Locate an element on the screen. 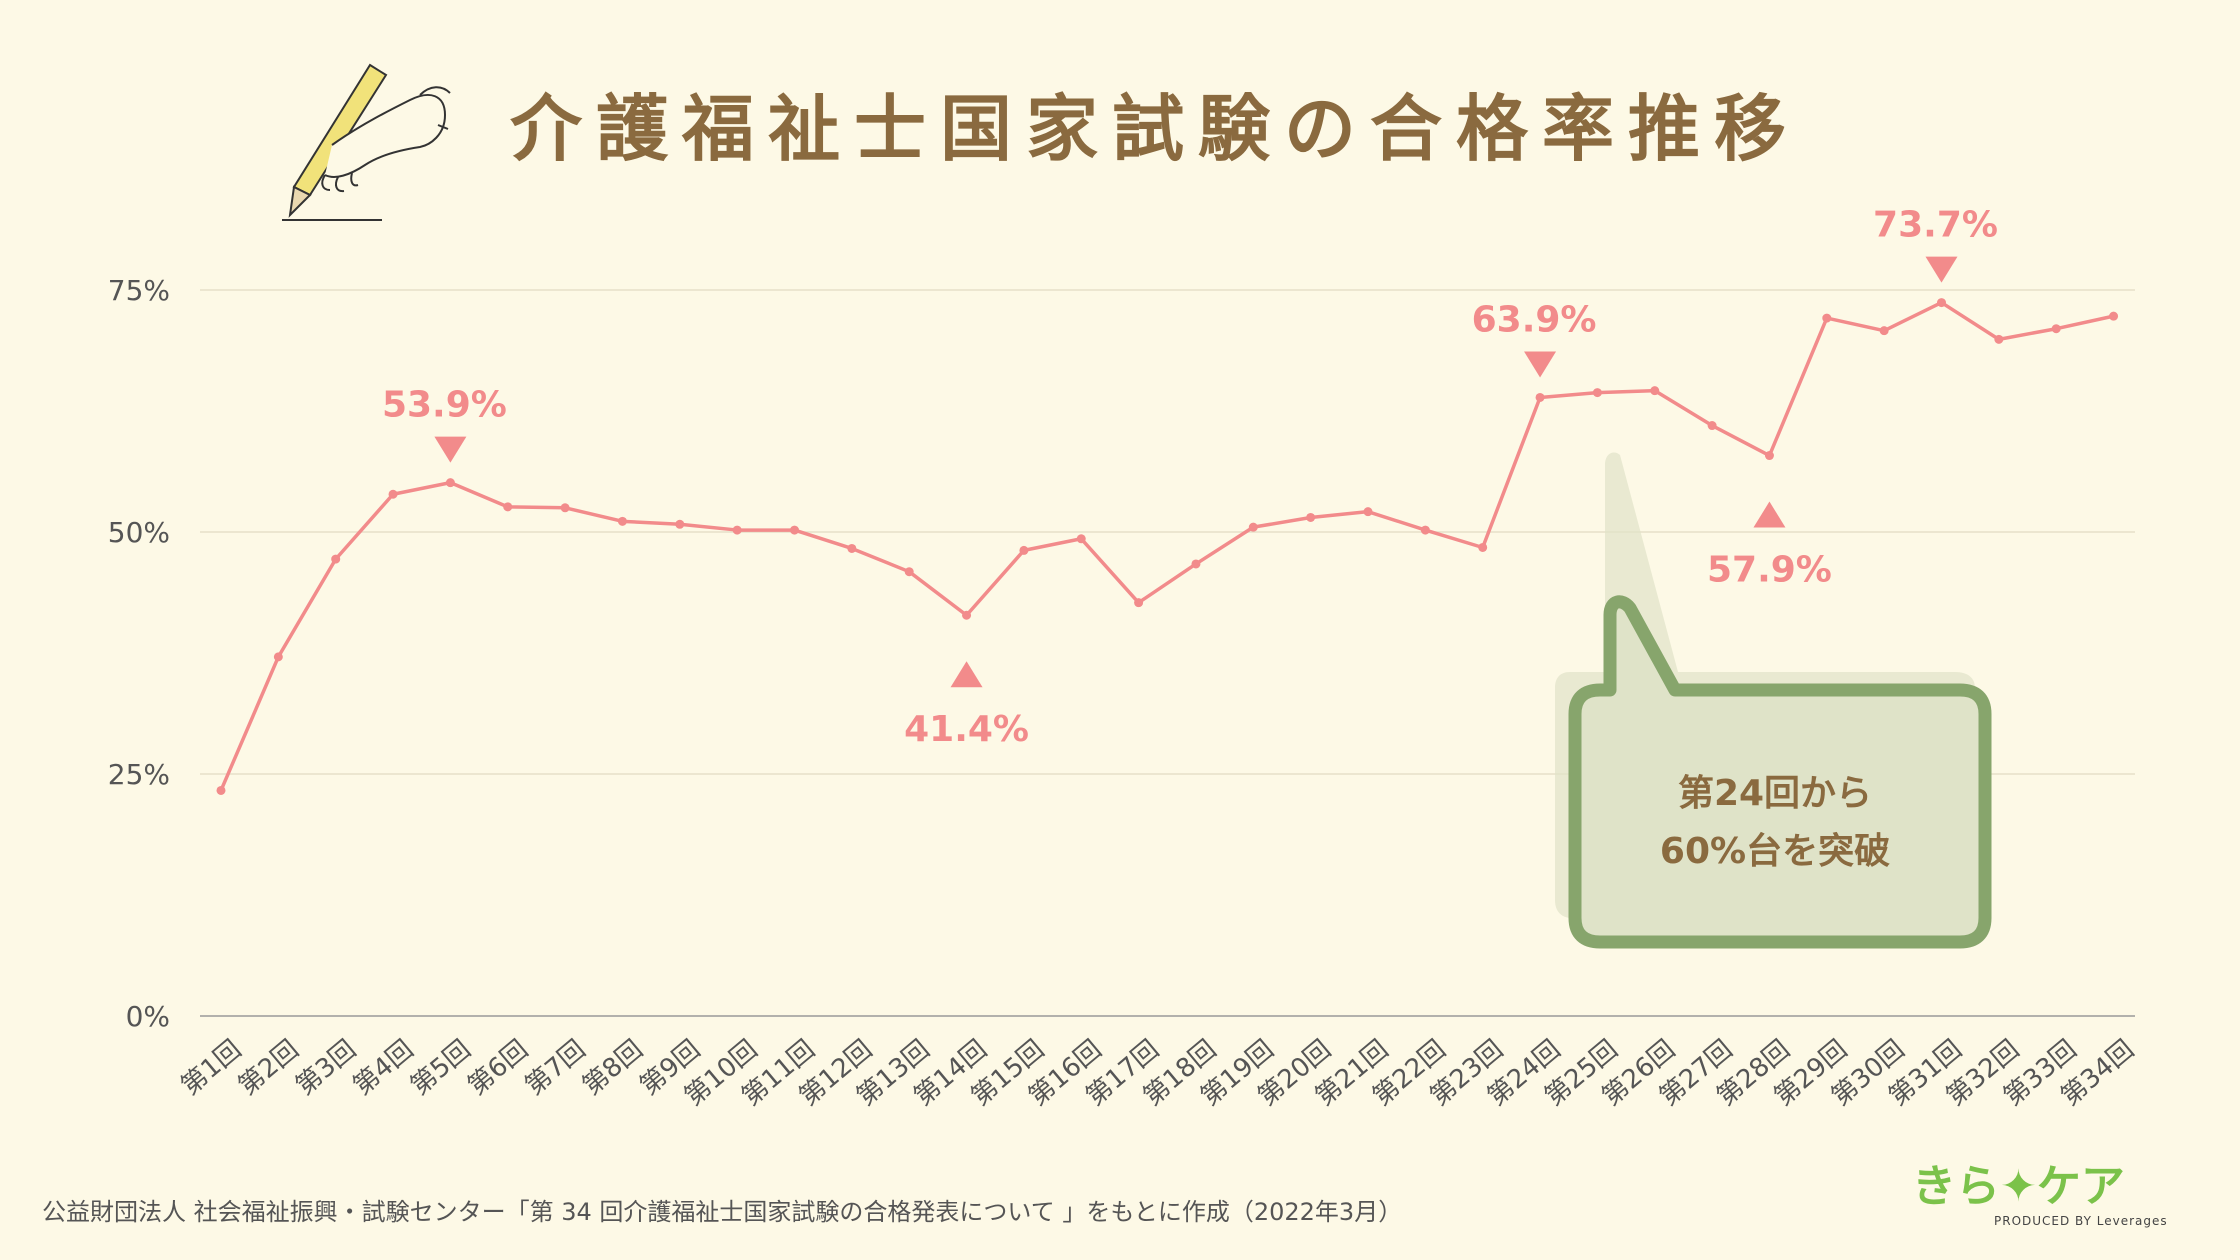 Image resolution: width=2240 pixels, height=1260 pixels. annotation-label: 57.9% is located at coordinates (1769, 570).